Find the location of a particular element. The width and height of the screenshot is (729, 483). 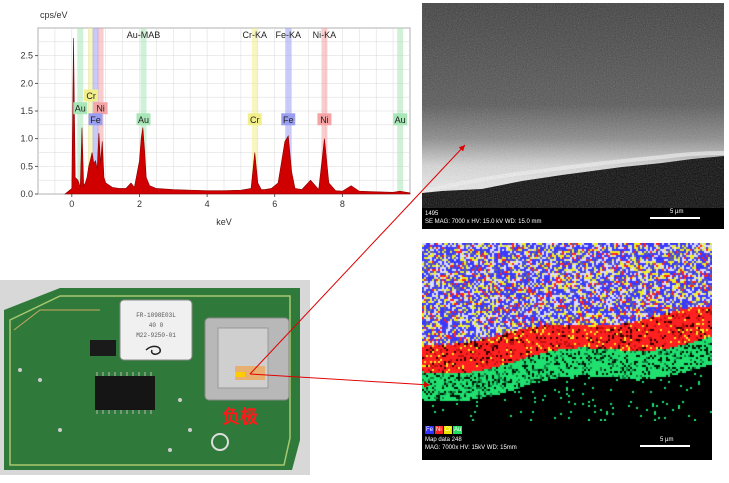

negative-label: 负极 is located at coordinates (240, 417).